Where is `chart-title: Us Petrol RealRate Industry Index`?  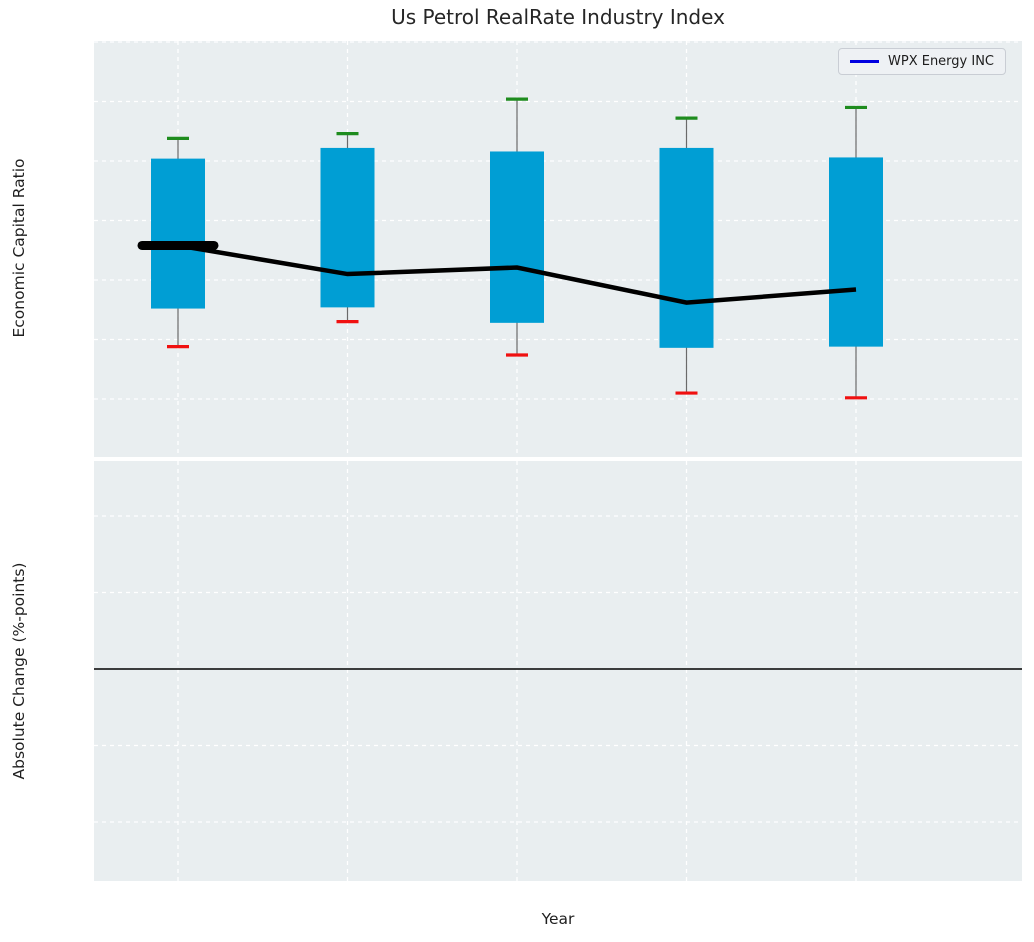 chart-title: Us Petrol RealRate Industry Index is located at coordinates (558, 17).